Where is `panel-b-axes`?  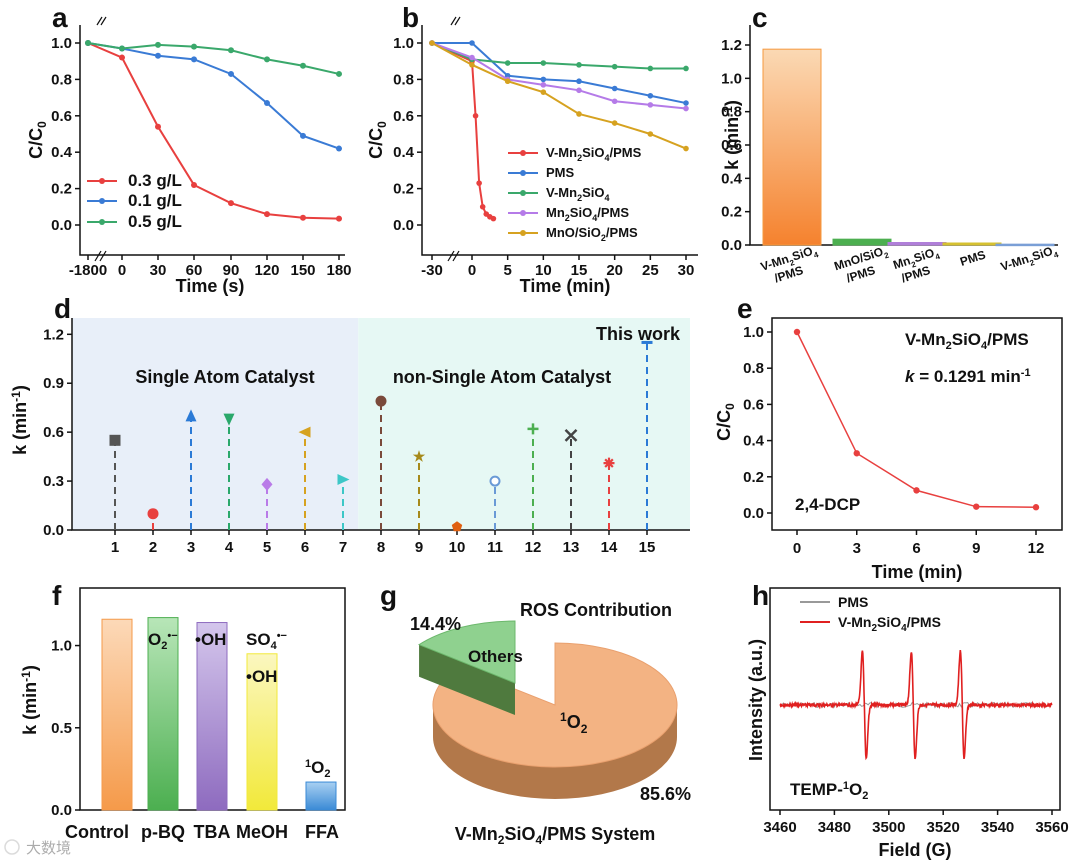 panel-b-axes is located at coordinates (559, 140).